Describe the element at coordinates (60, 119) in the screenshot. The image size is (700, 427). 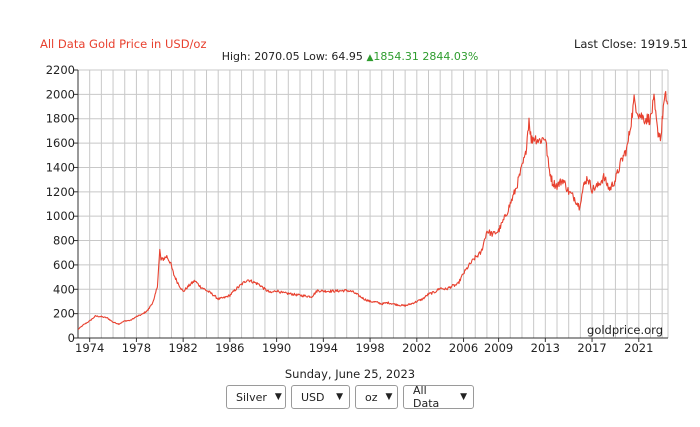
I see `y-tick-label: 1800` at that location.